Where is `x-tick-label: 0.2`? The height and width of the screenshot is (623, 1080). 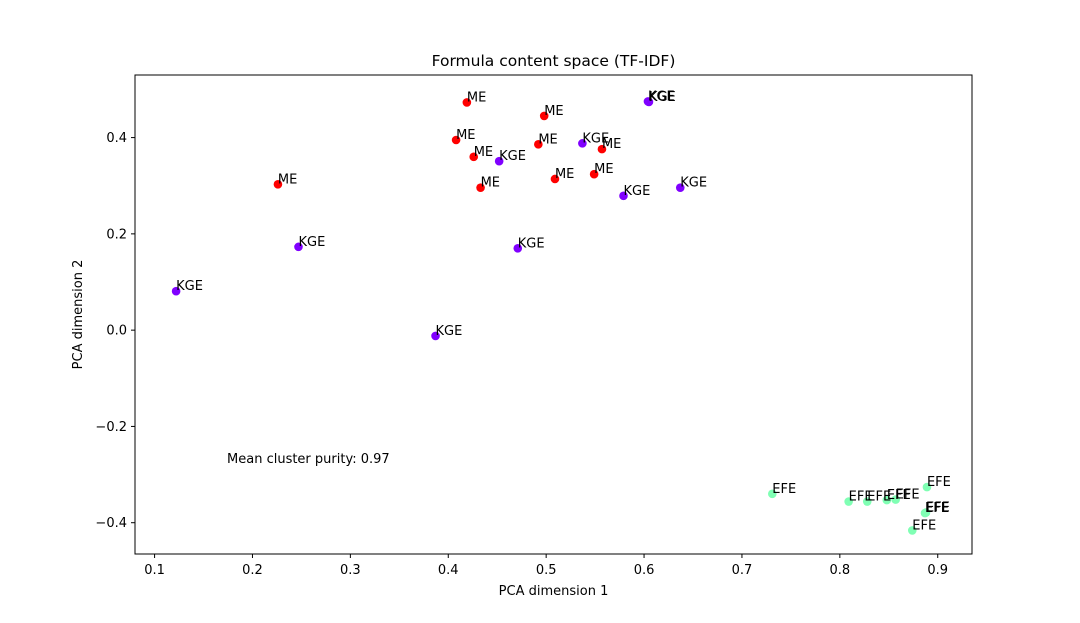
x-tick-label: 0.2 is located at coordinates (252, 570).